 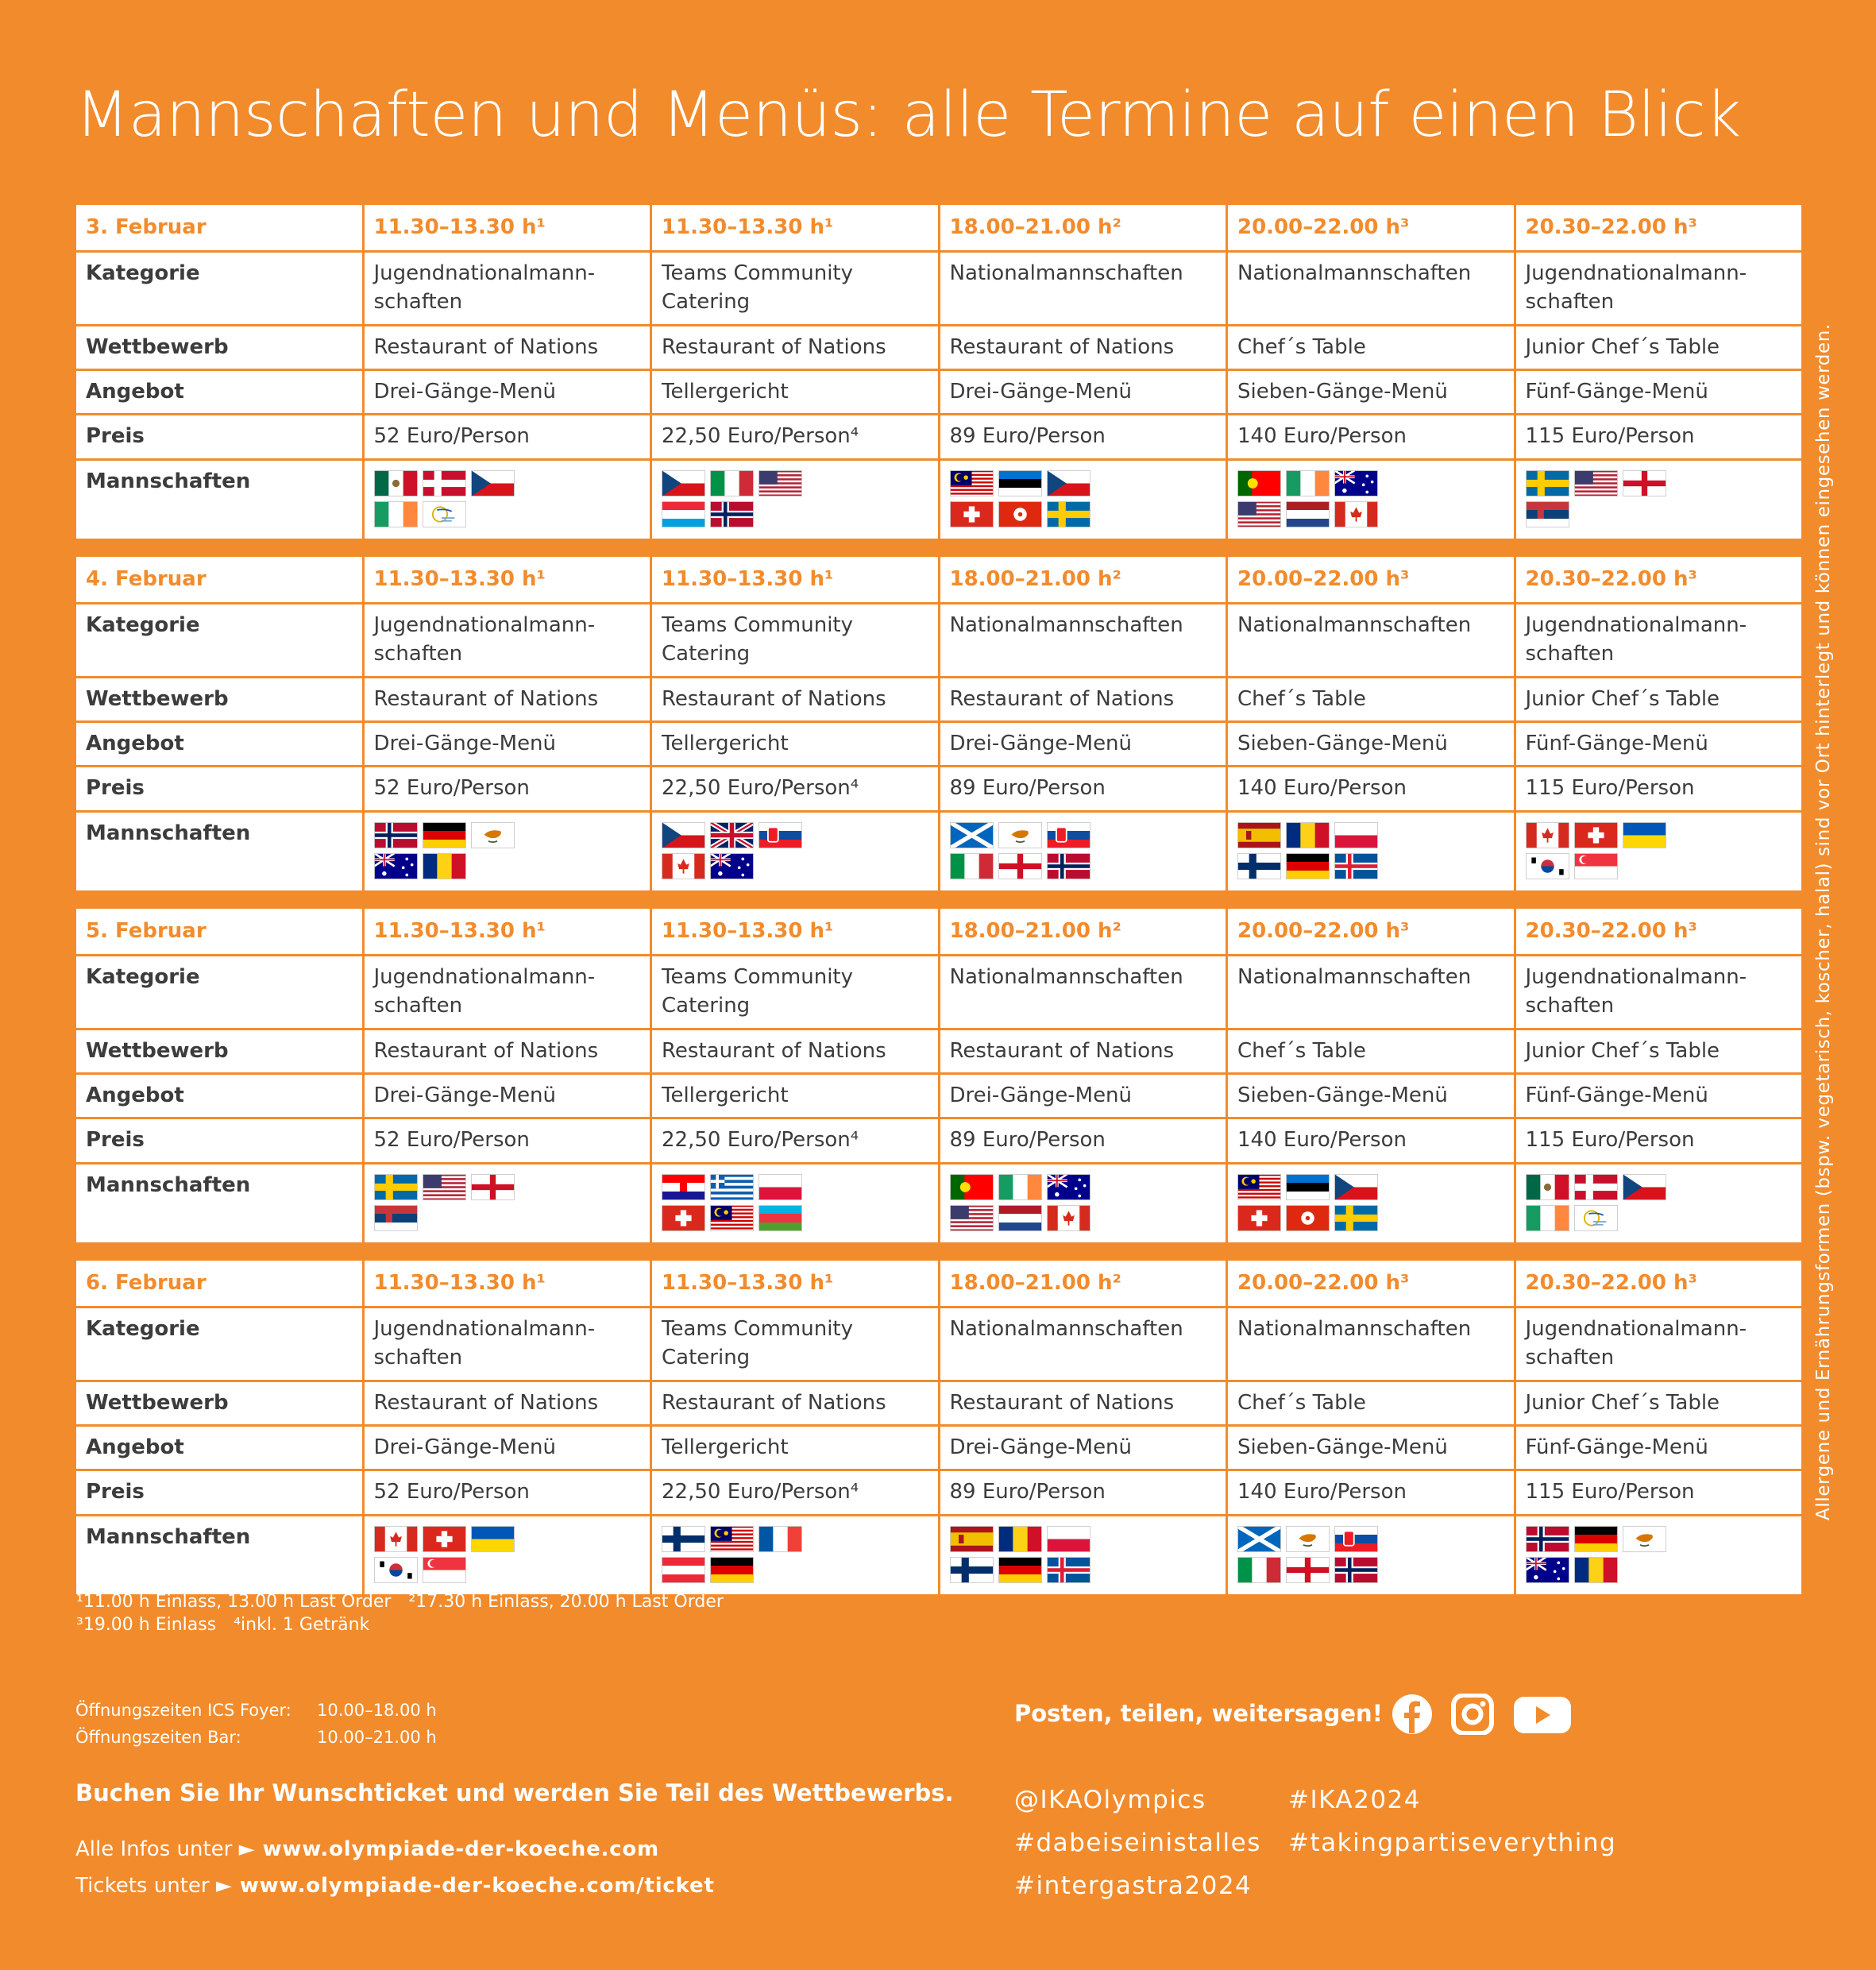 What do you see at coordinates (1137, 1843) in the screenshot?
I see `hashtag: #dabeiseinistalles` at bounding box center [1137, 1843].